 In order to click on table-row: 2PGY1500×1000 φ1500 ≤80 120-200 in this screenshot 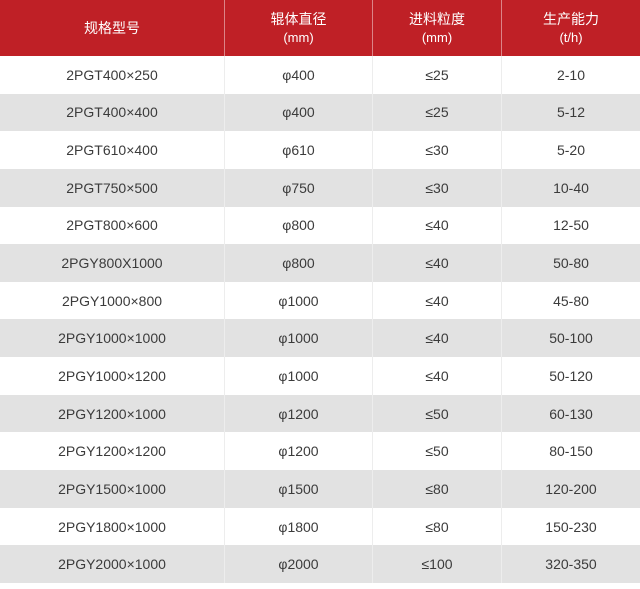, I will do `click(320, 489)`.